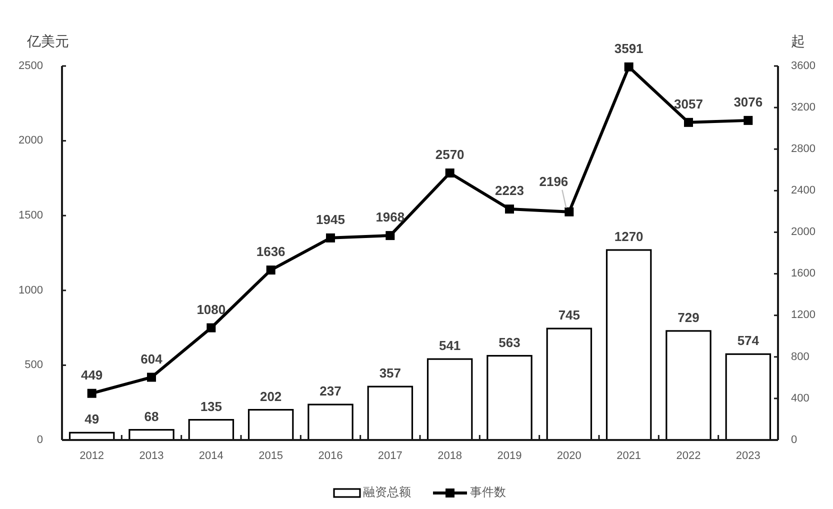 The image size is (833, 509). Describe the element at coordinates (330, 456) in the screenshot. I see `x-tick-label: 2016` at that location.